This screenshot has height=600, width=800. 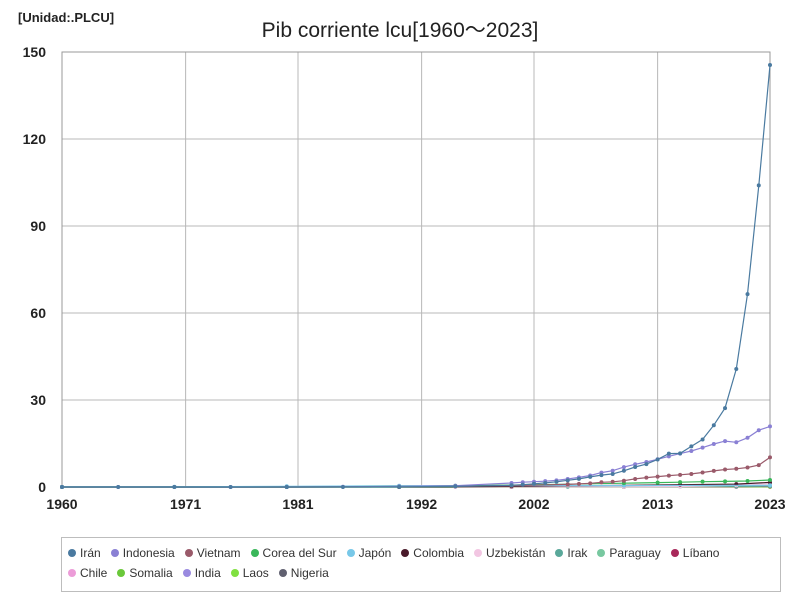 I want to click on legend-label: Líbano, so click(x=701, y=553).